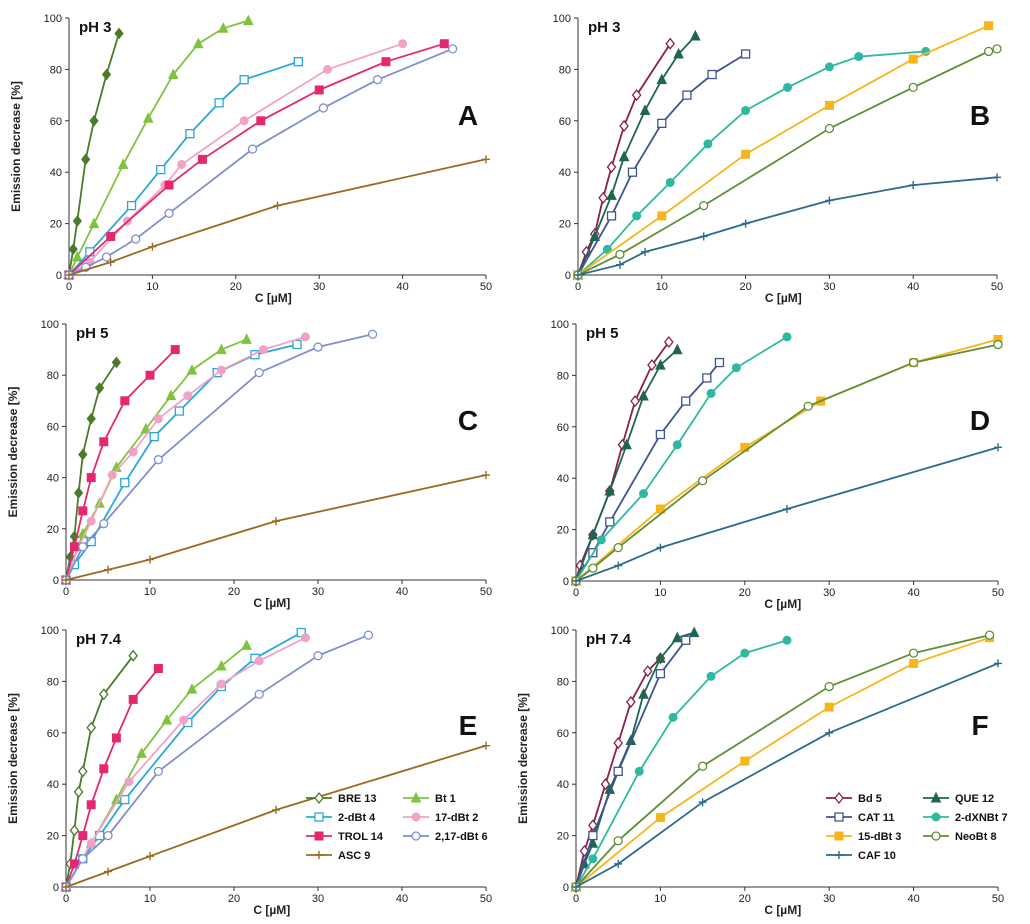  I want to click on x-axis-title-f: C [µM], so click(782, 910).